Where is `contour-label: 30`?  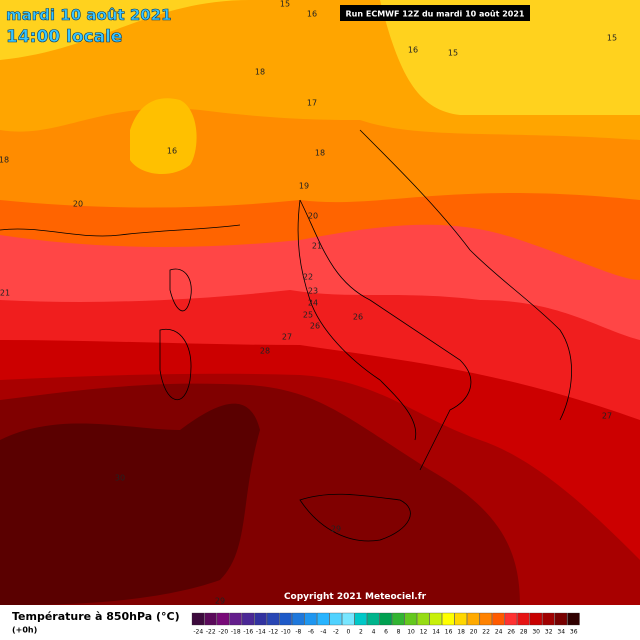
contour-label: 30 is located at coordinates (120, 478).